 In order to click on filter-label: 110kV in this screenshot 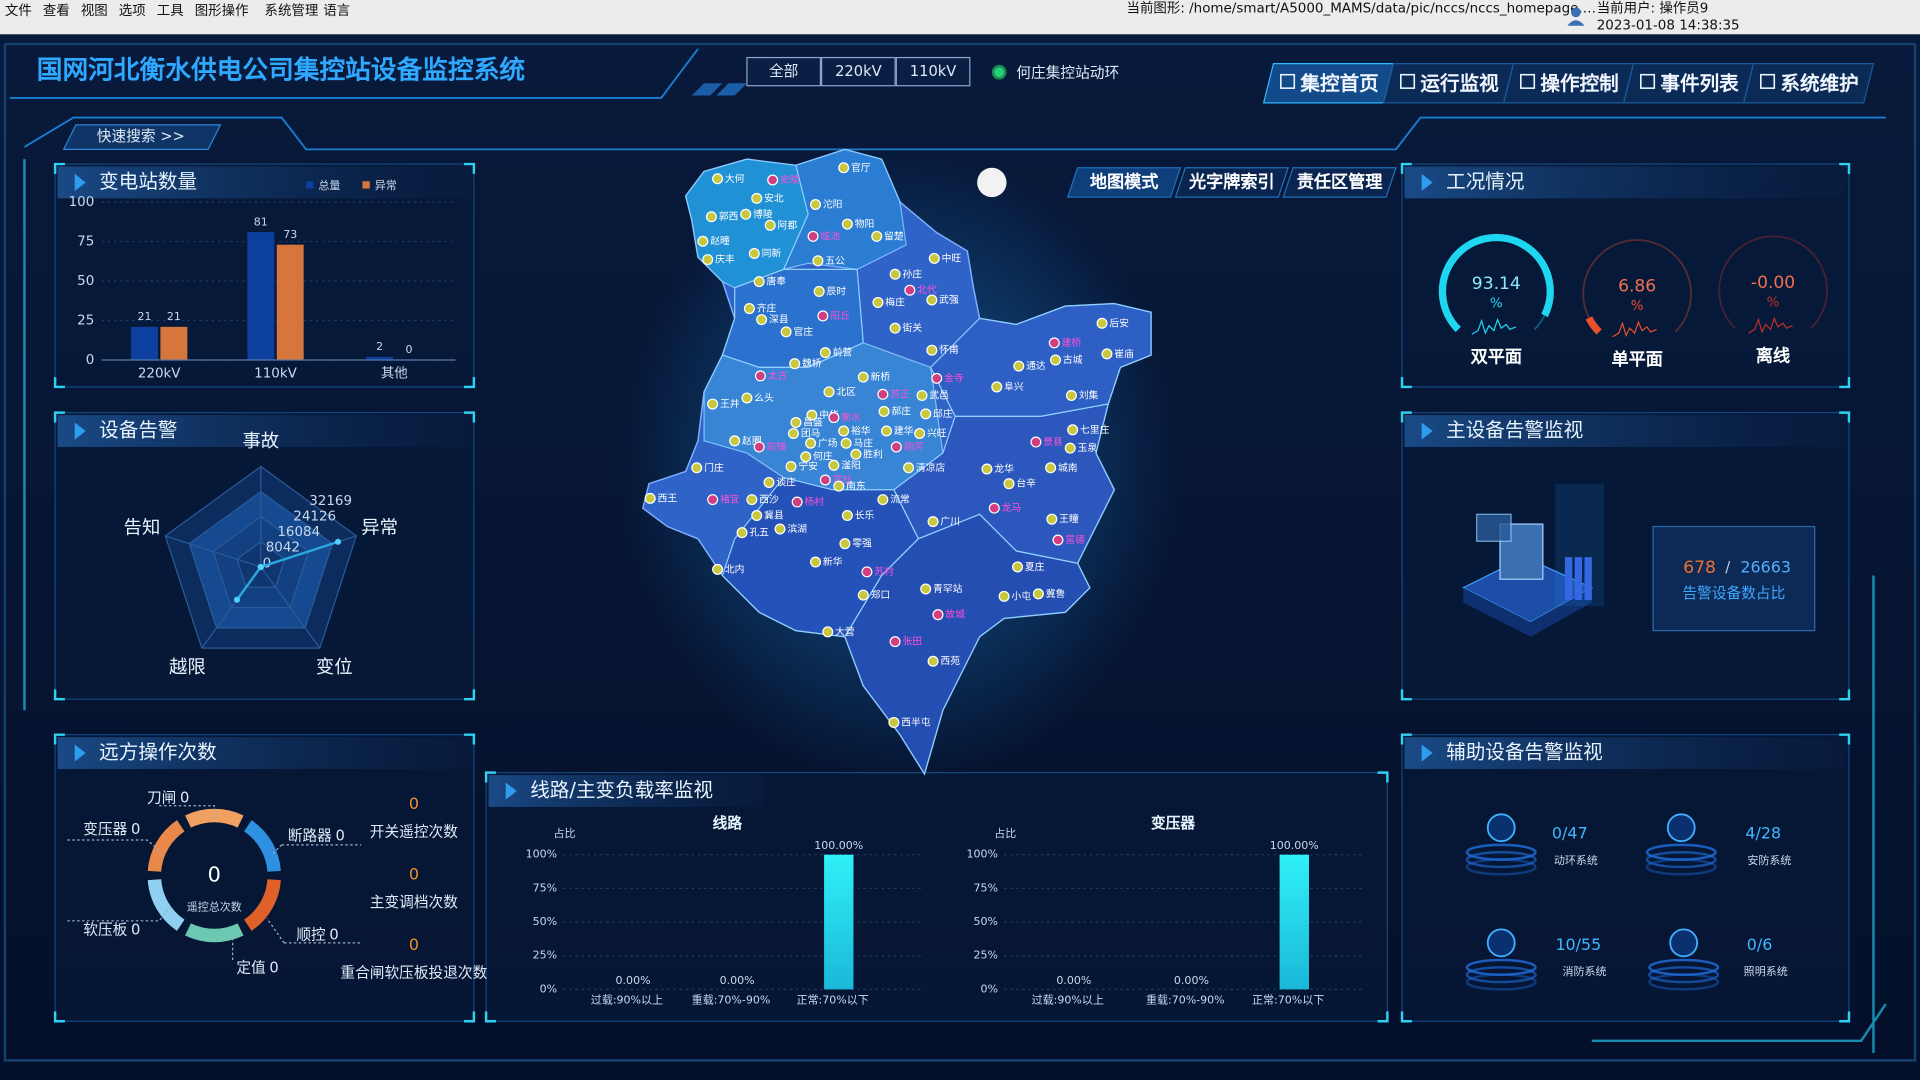, I will do `click(933, 71)`.